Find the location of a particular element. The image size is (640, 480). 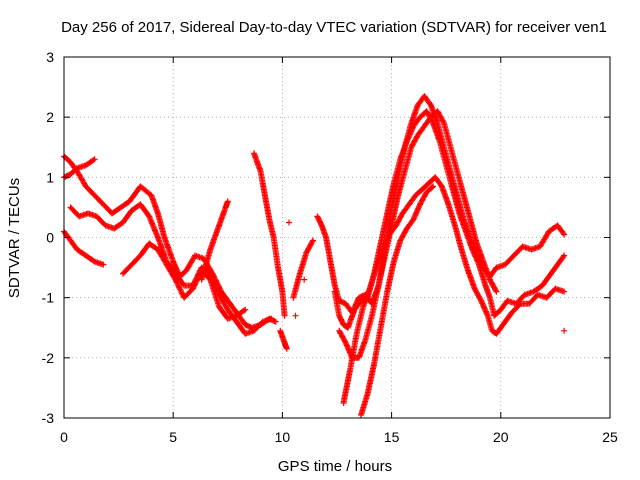

x-tick-label: 10 is located at coordinates (283, 437).